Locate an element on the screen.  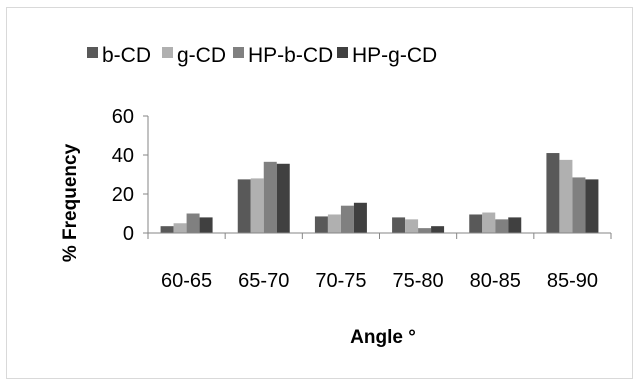
y-axis-title: % Frequency is located at coordinates (70, 202).